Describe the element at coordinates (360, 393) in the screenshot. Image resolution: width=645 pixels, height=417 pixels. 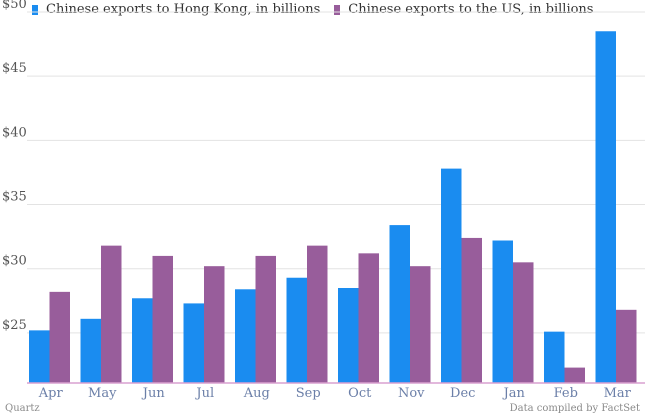
I see `x-tick-label: Oct` at that location.